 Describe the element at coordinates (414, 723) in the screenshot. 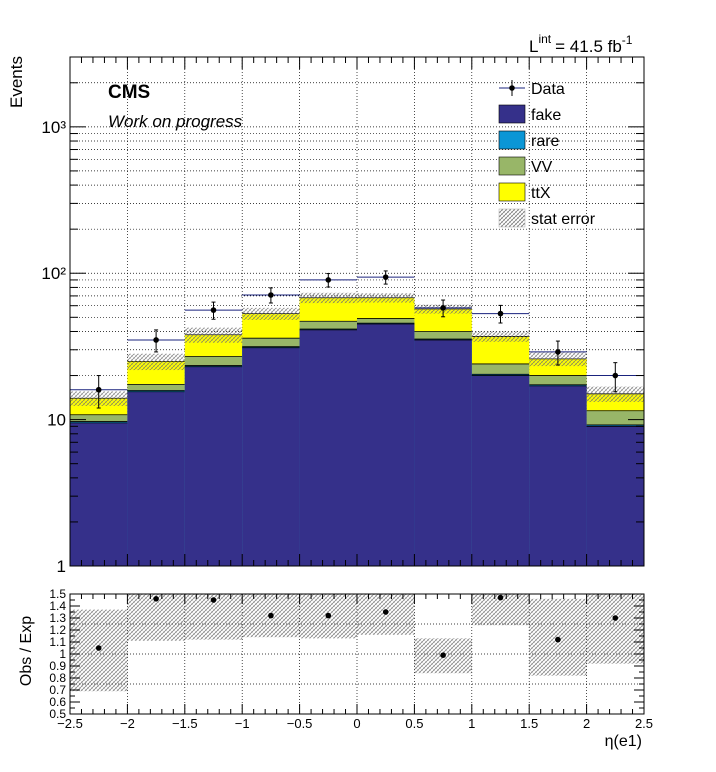

I see `ratio-x-tick-label: 0.5` at that location.